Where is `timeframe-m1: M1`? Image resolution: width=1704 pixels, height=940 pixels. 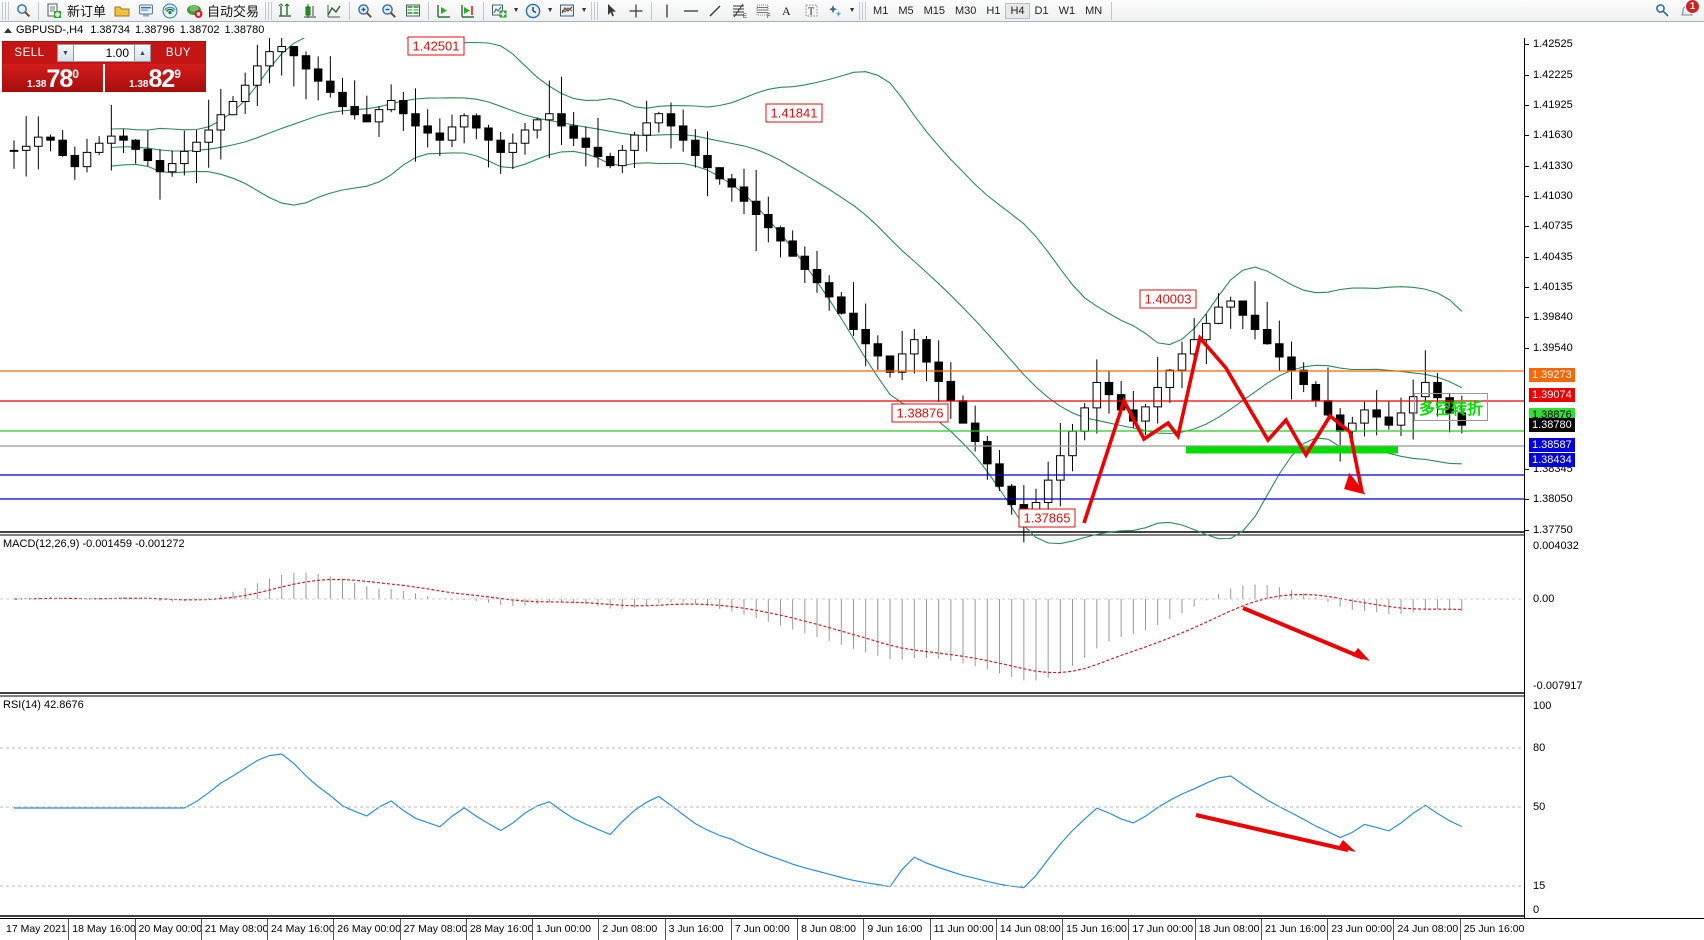 timeframe-m1: M1 is located at coordinates (881, 10).